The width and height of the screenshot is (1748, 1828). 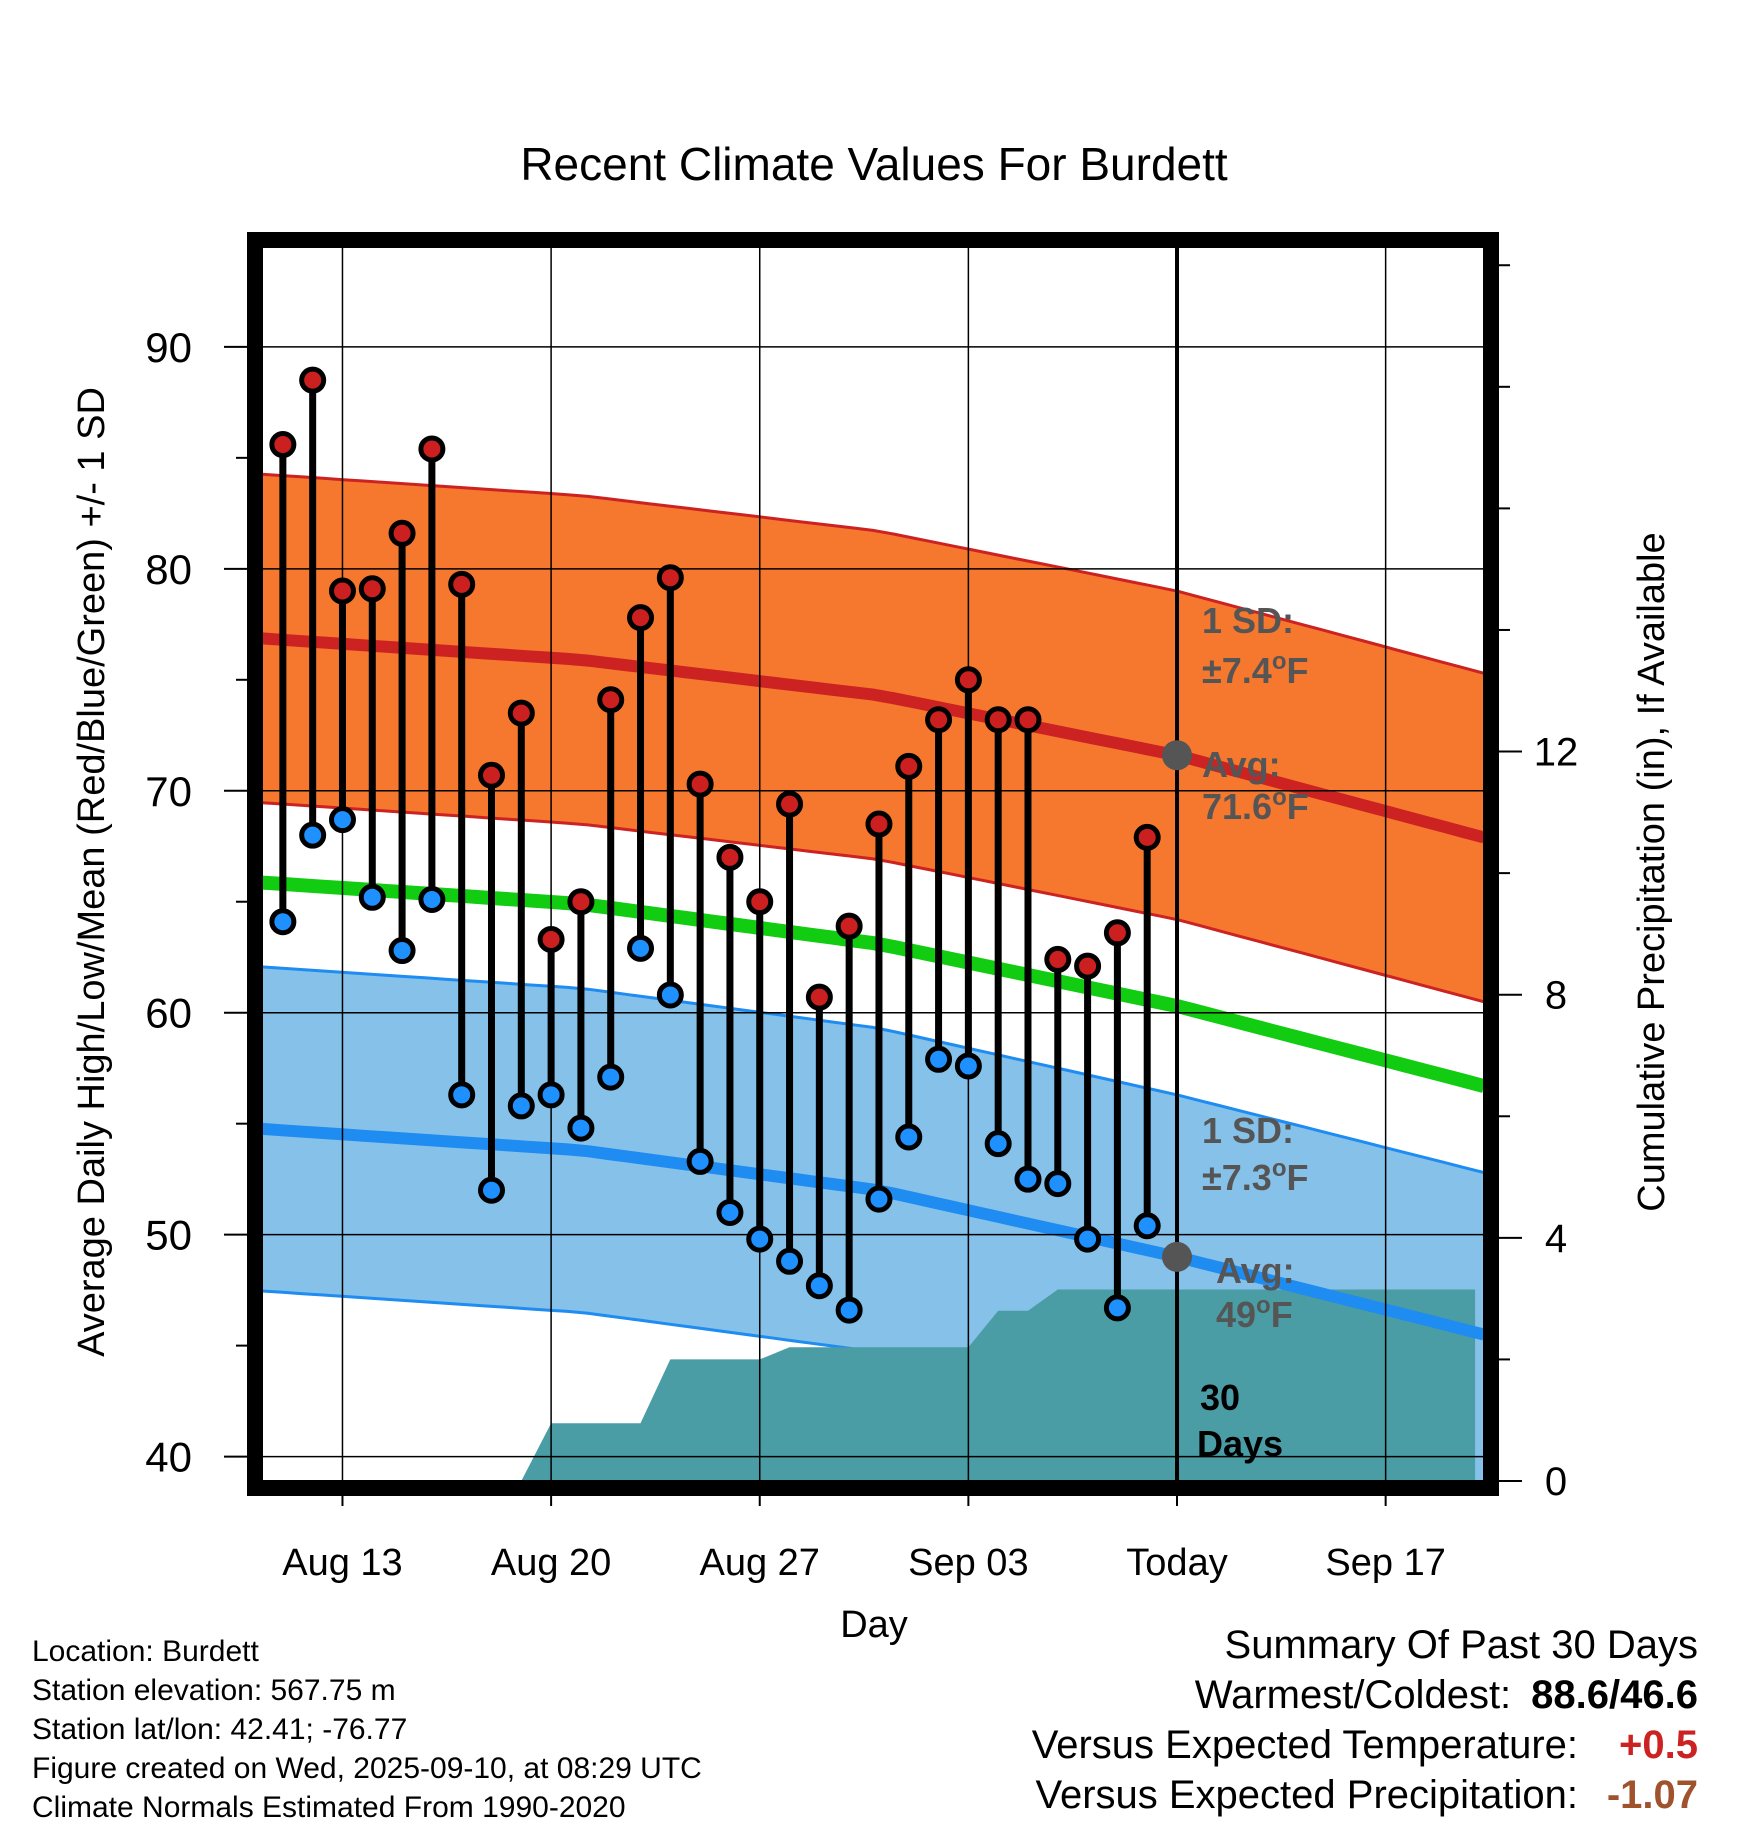 What do you see at coordinates (1556, 753) in the screenshot?
I see `y2-tick-label: 12` at bounding box center [1556, 753].